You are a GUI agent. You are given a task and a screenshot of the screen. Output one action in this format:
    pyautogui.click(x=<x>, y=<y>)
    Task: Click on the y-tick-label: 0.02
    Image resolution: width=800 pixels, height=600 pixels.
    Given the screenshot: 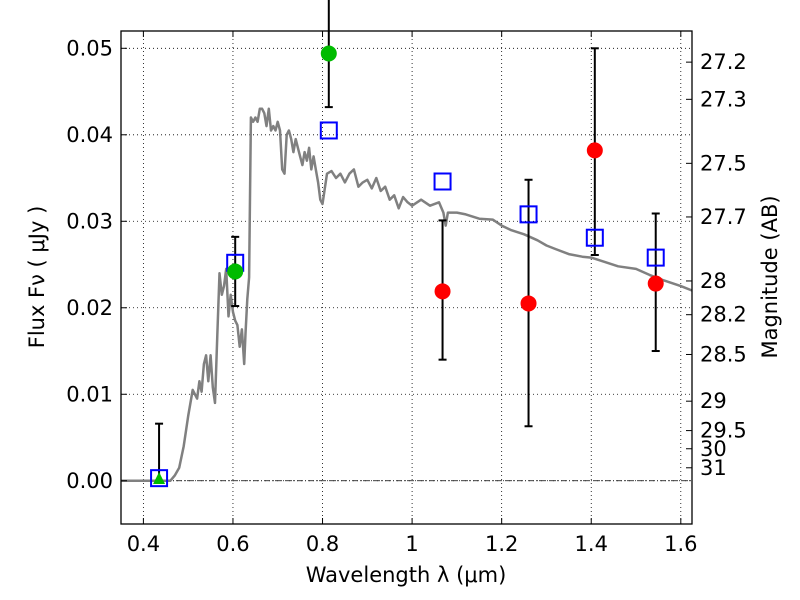 What is the action you would take?
    pyautogui.click(x=89, y=308)
    